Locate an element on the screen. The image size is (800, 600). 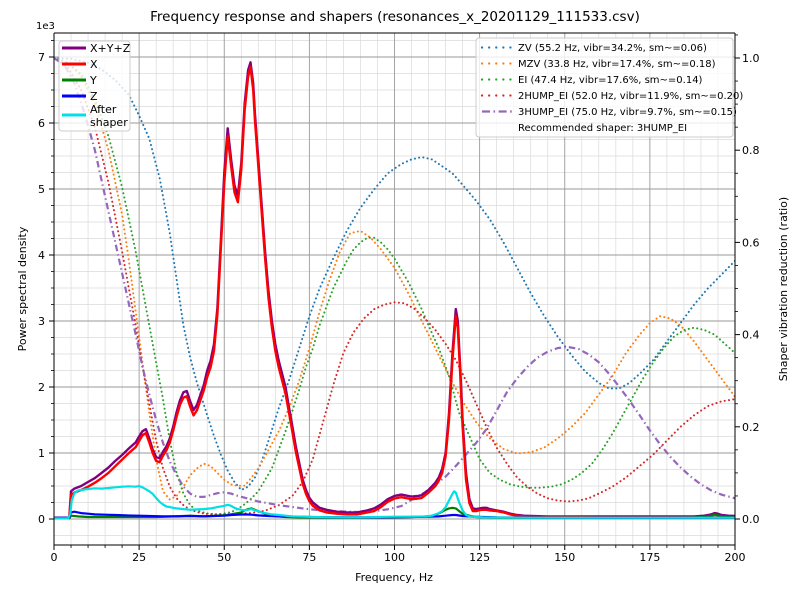
x-axis-label: Frequency, Hz is located at coordinates (394, 577).